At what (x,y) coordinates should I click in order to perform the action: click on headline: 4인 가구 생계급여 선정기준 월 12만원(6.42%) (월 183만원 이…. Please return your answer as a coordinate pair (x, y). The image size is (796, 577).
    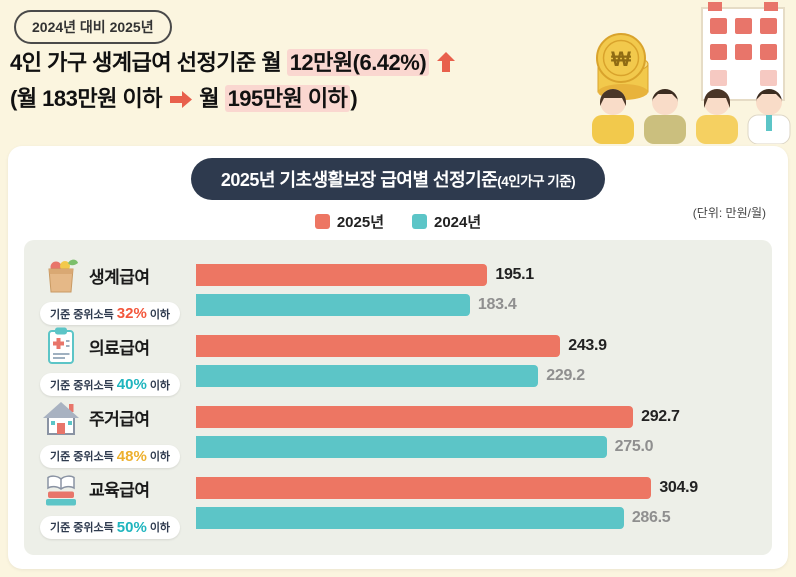
    Looking at the image, I should click on (233, 82).